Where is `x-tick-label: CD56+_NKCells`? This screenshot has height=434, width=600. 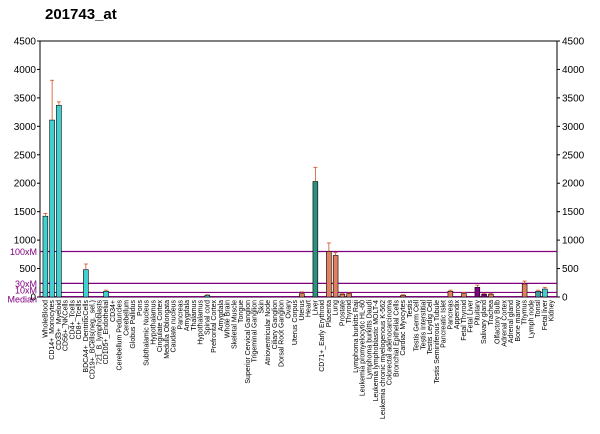
x-tick-label: CD56+_NKCells is located at coordinates (66, 326).